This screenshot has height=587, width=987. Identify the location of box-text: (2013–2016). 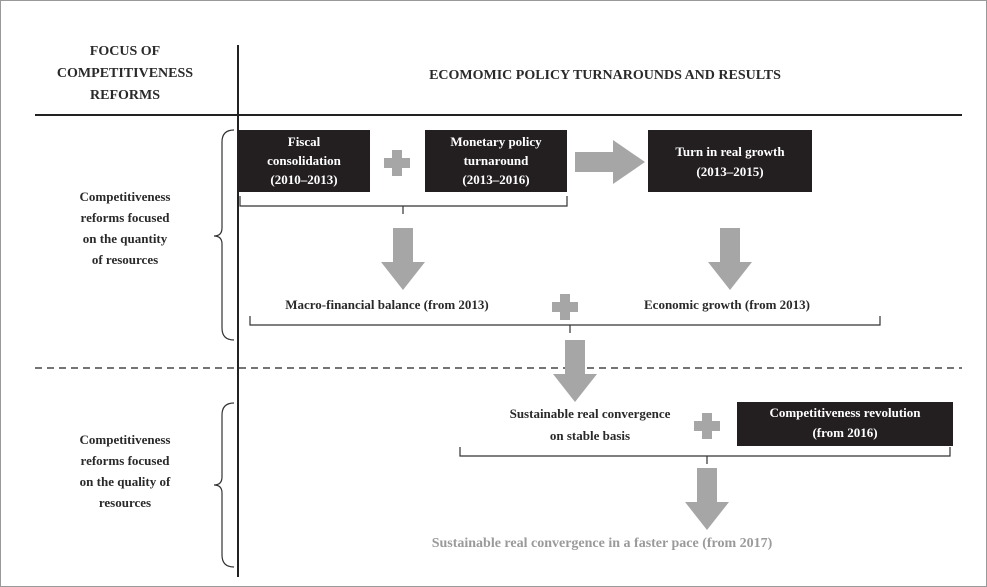
(495, 179).